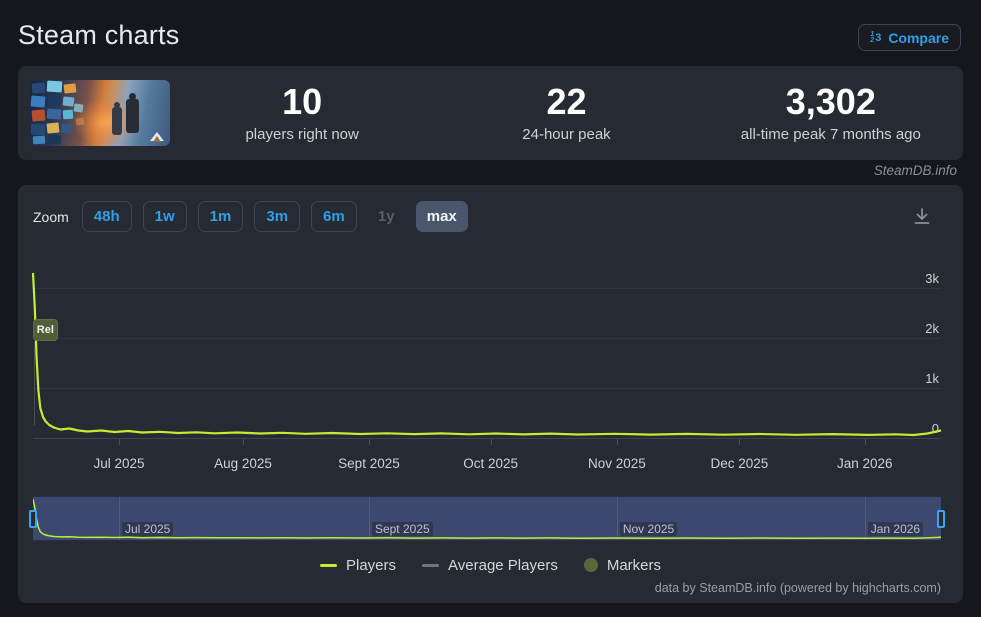 The width and height of the screenshot is (981, 617). What do you see at coordinates (334, 216) in the screenshot?
I see `zoom-range-button-6m: 6m` at bounding box center [334, 216].